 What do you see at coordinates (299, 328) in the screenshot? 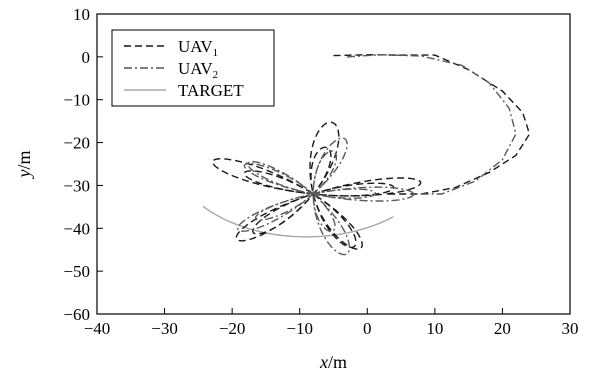
I see `x-tick-label: −10` at bounding box center [299, 328].